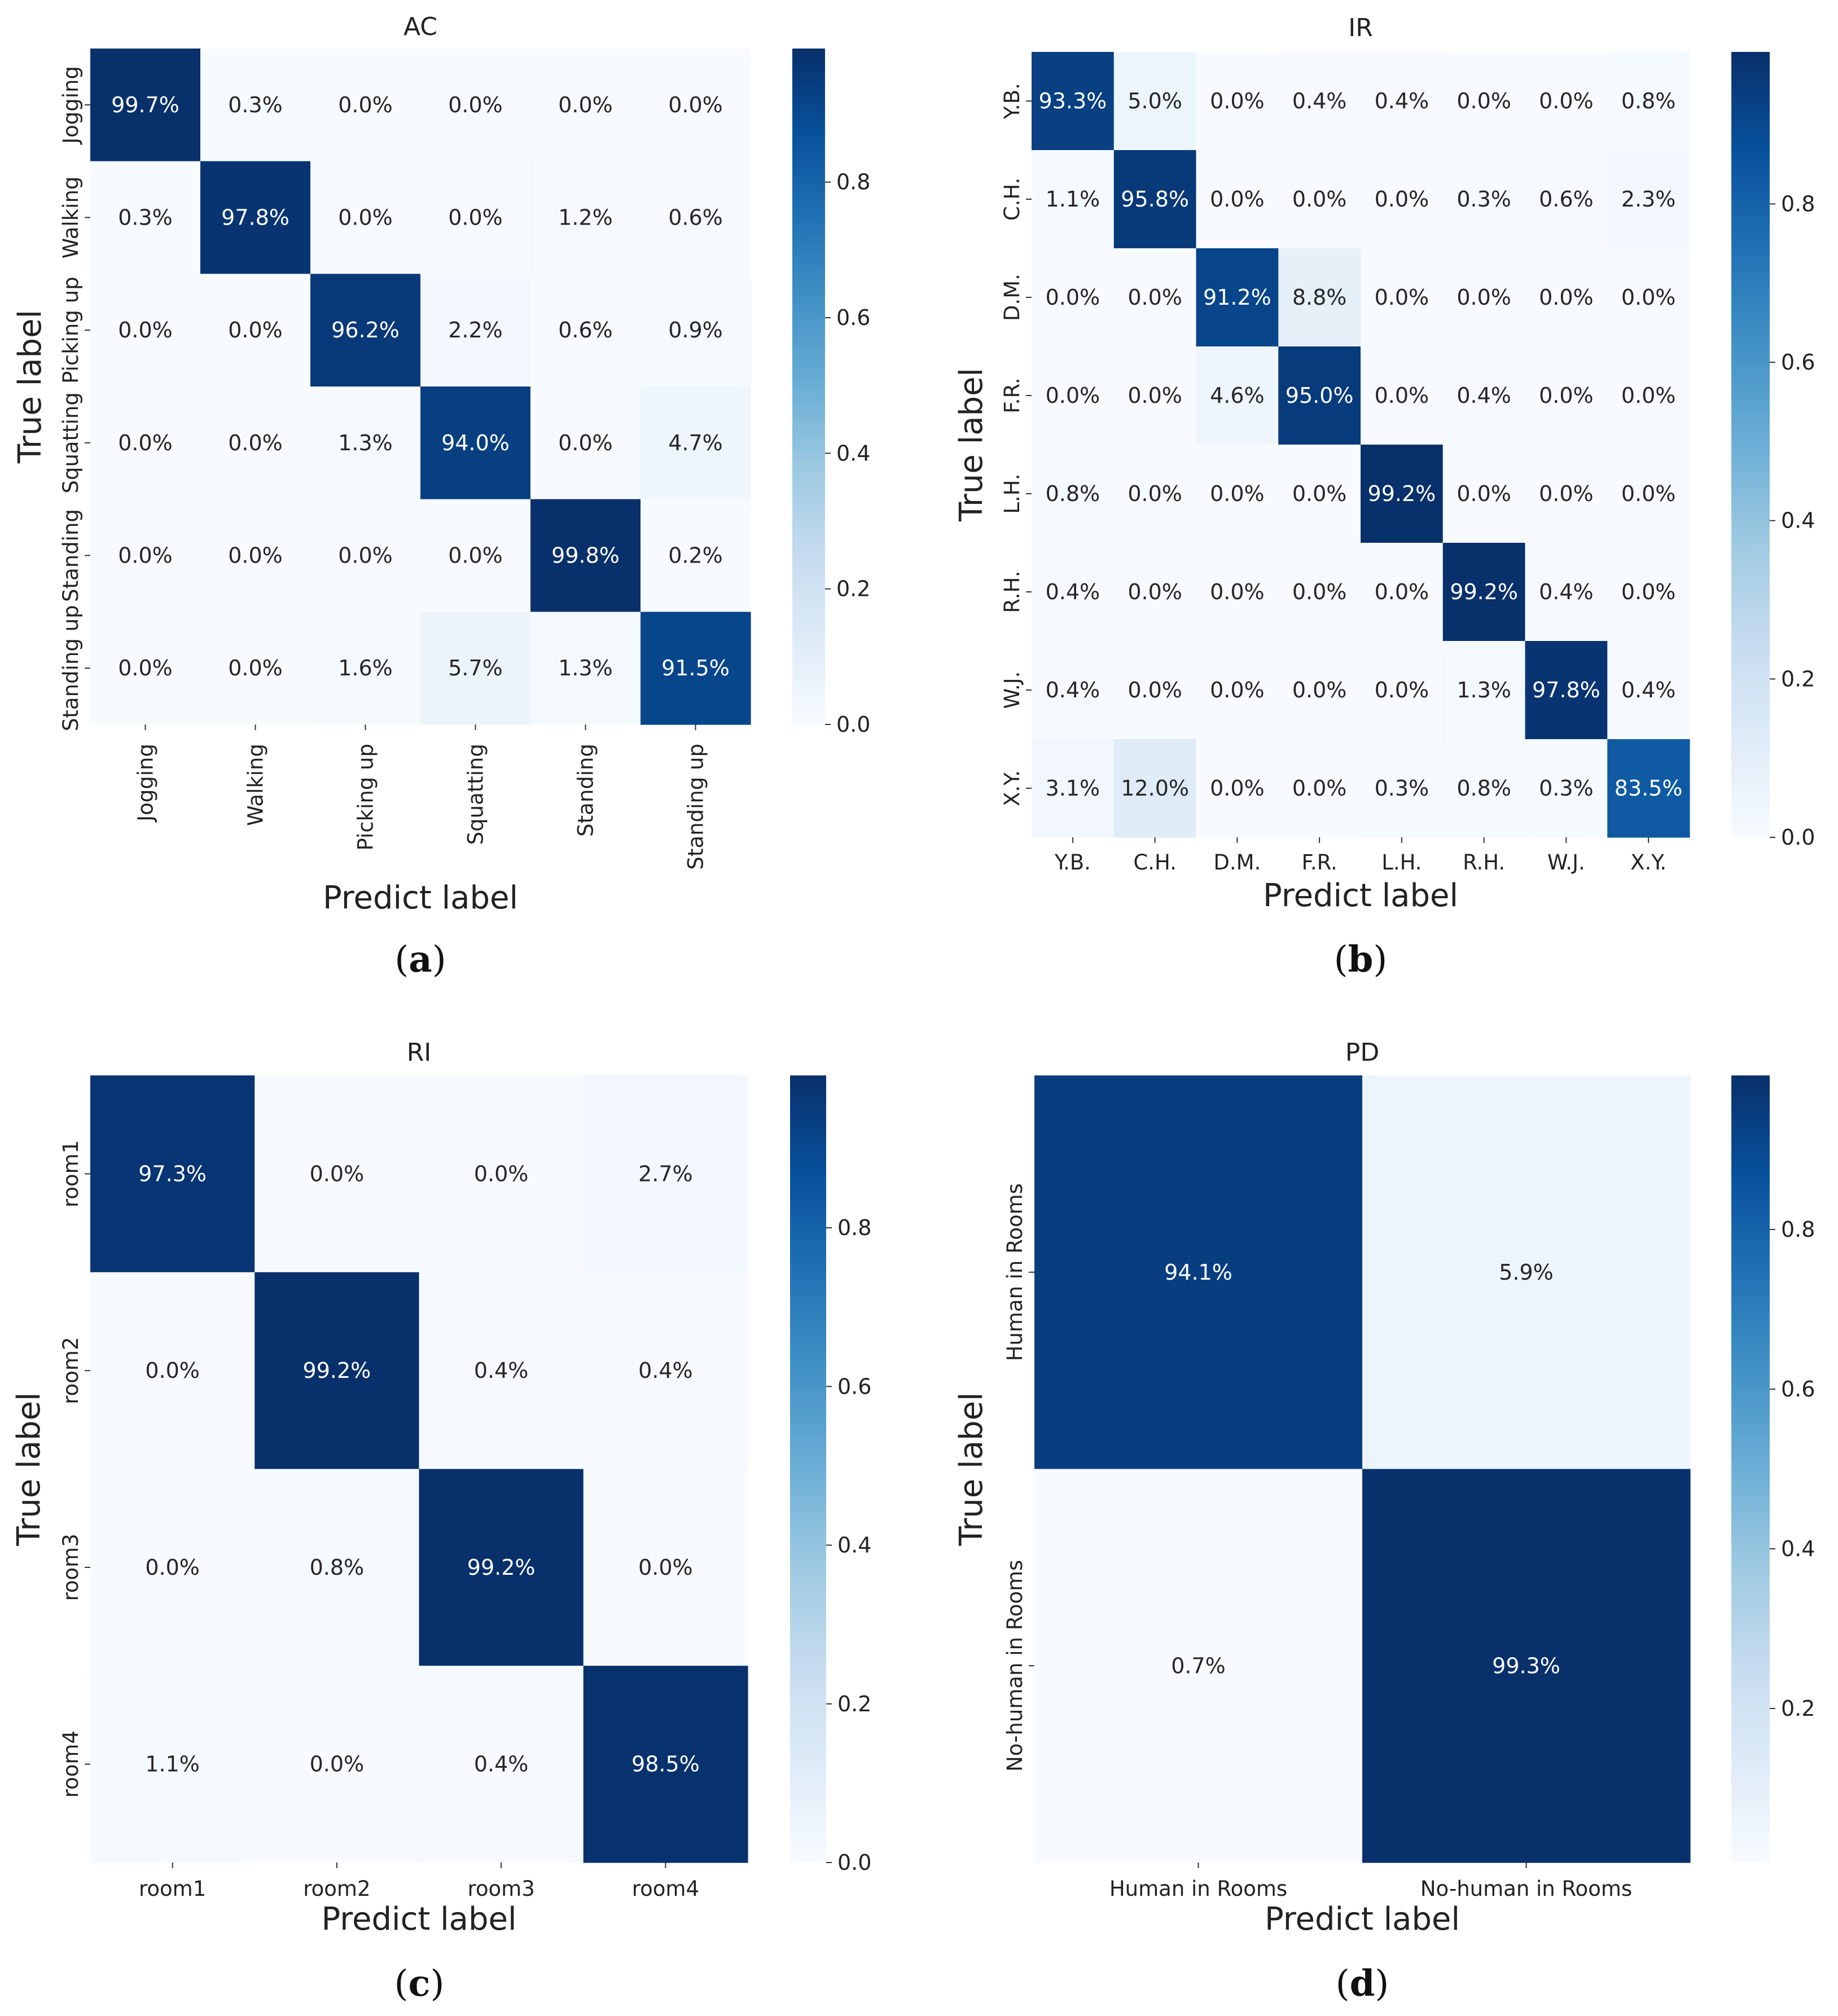 Image resolution: width=1838 pixels, height=2016 pixels. I want to click on chart-ir-ytick-label: X.Y., so click(1012, 788).